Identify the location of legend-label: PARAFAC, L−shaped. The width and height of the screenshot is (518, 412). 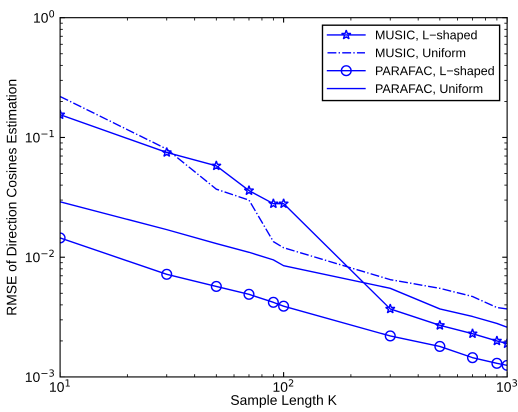
(435, 72).